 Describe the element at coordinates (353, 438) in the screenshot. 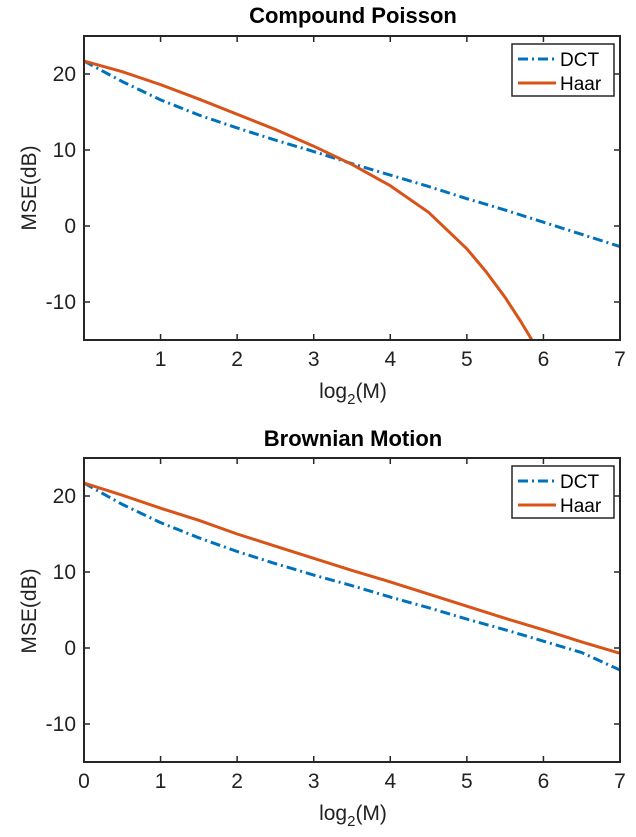

I see `chart-title: Brownian Motion` at that location.